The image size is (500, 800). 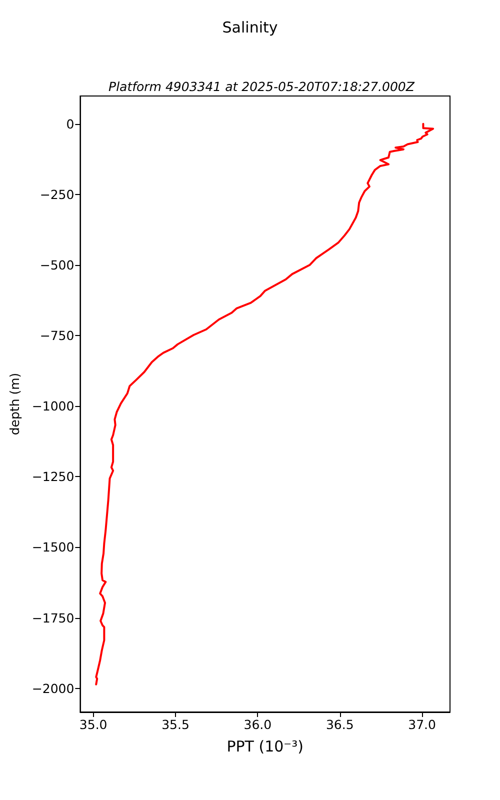 What do you see at coordinates (93, 724) in the screenshot?
I see `x-tick-label: 35.0` at bounding box center [93, 724].